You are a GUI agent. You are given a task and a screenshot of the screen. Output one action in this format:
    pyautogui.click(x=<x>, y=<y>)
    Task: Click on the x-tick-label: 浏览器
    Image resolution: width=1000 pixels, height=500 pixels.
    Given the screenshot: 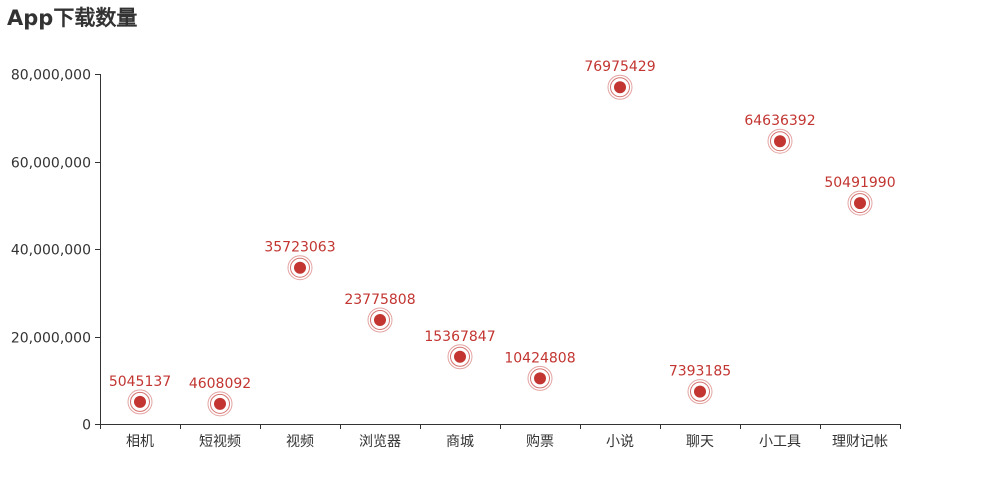 What is the action you would take?
    pyautogui.click(x=380, y=442)
    